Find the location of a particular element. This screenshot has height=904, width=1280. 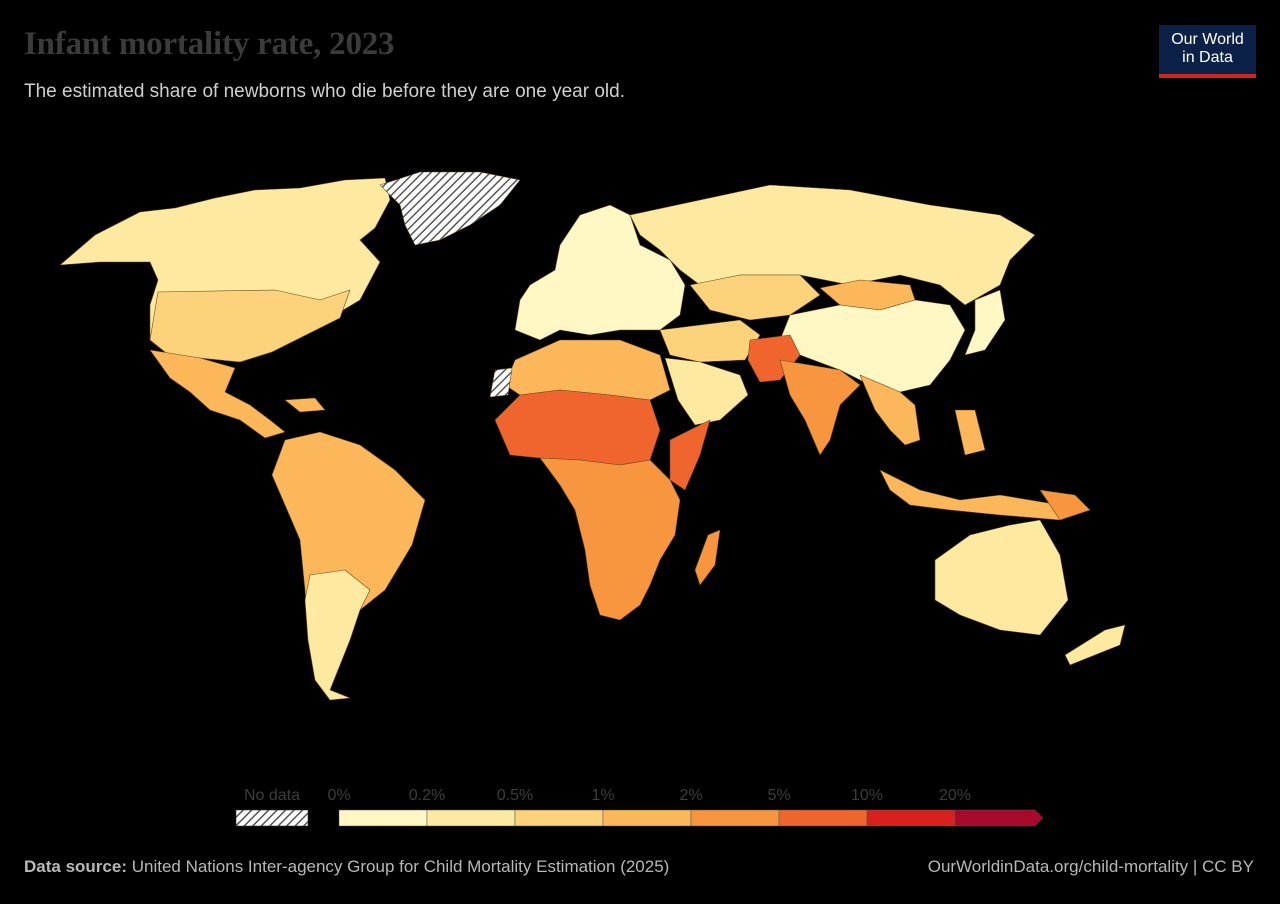

logo-line-1: Our World is located at coordinates (1207, 39).